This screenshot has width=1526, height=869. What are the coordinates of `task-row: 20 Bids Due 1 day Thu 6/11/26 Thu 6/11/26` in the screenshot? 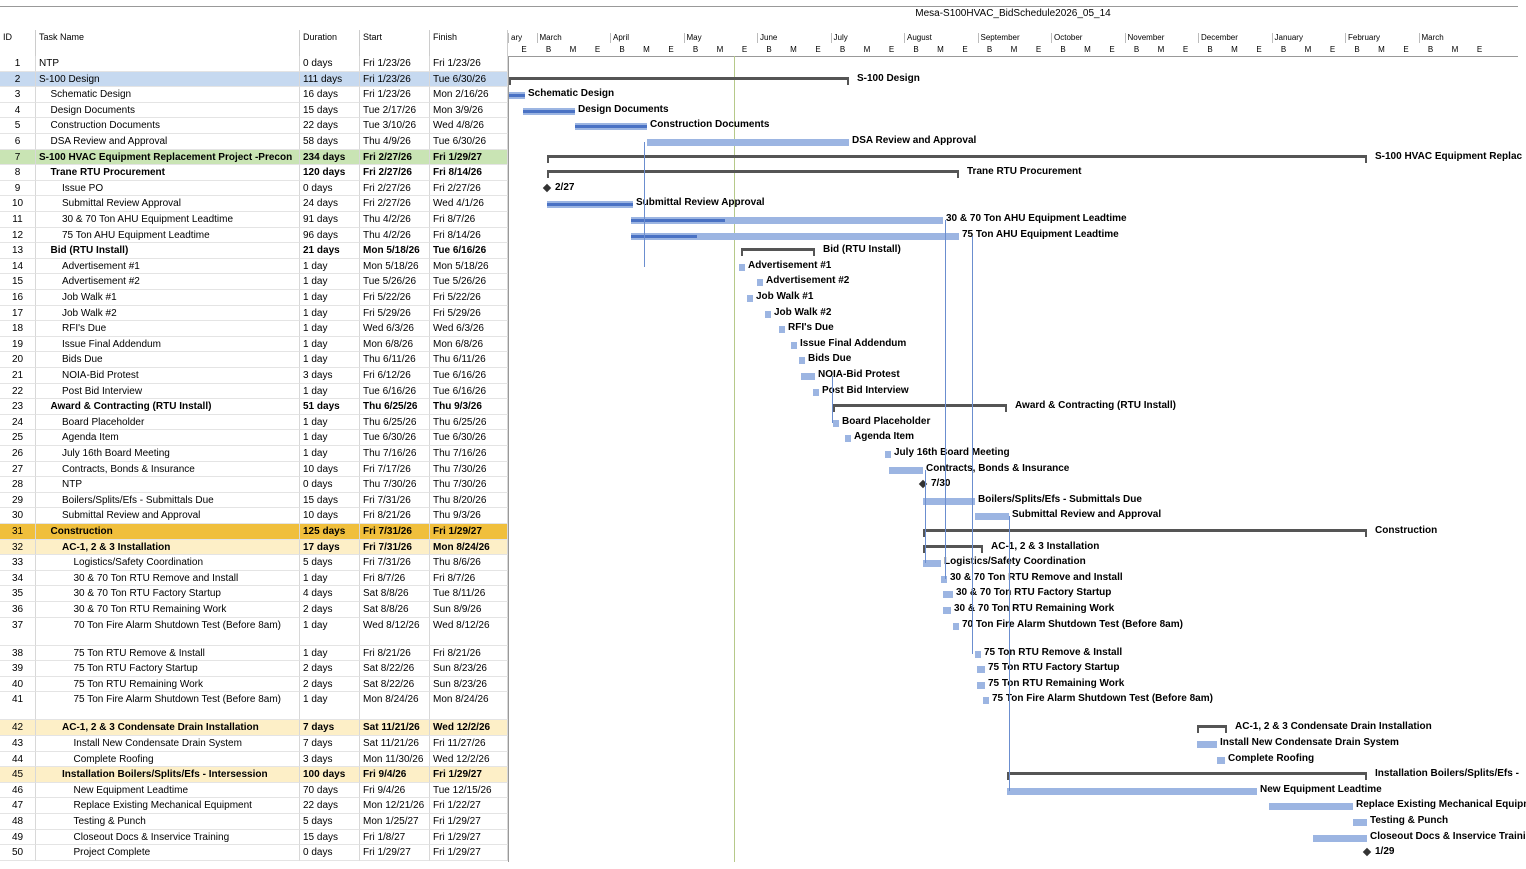 It's located at (254, 360).